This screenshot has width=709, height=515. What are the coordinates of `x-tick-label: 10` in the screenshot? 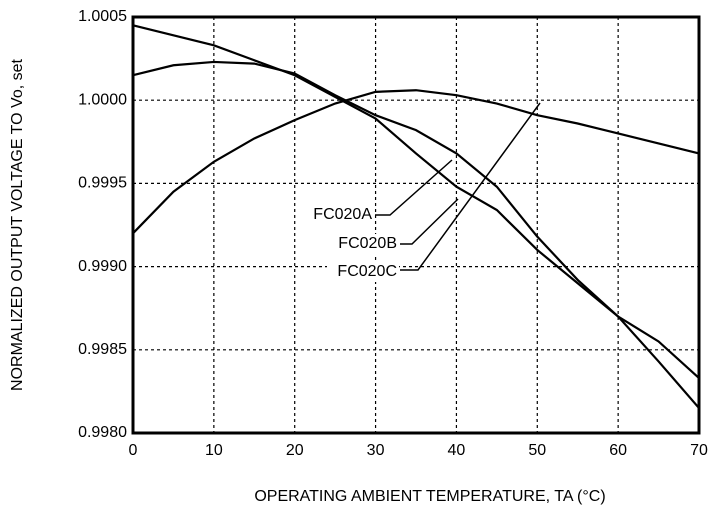 It's located at (214, 450).